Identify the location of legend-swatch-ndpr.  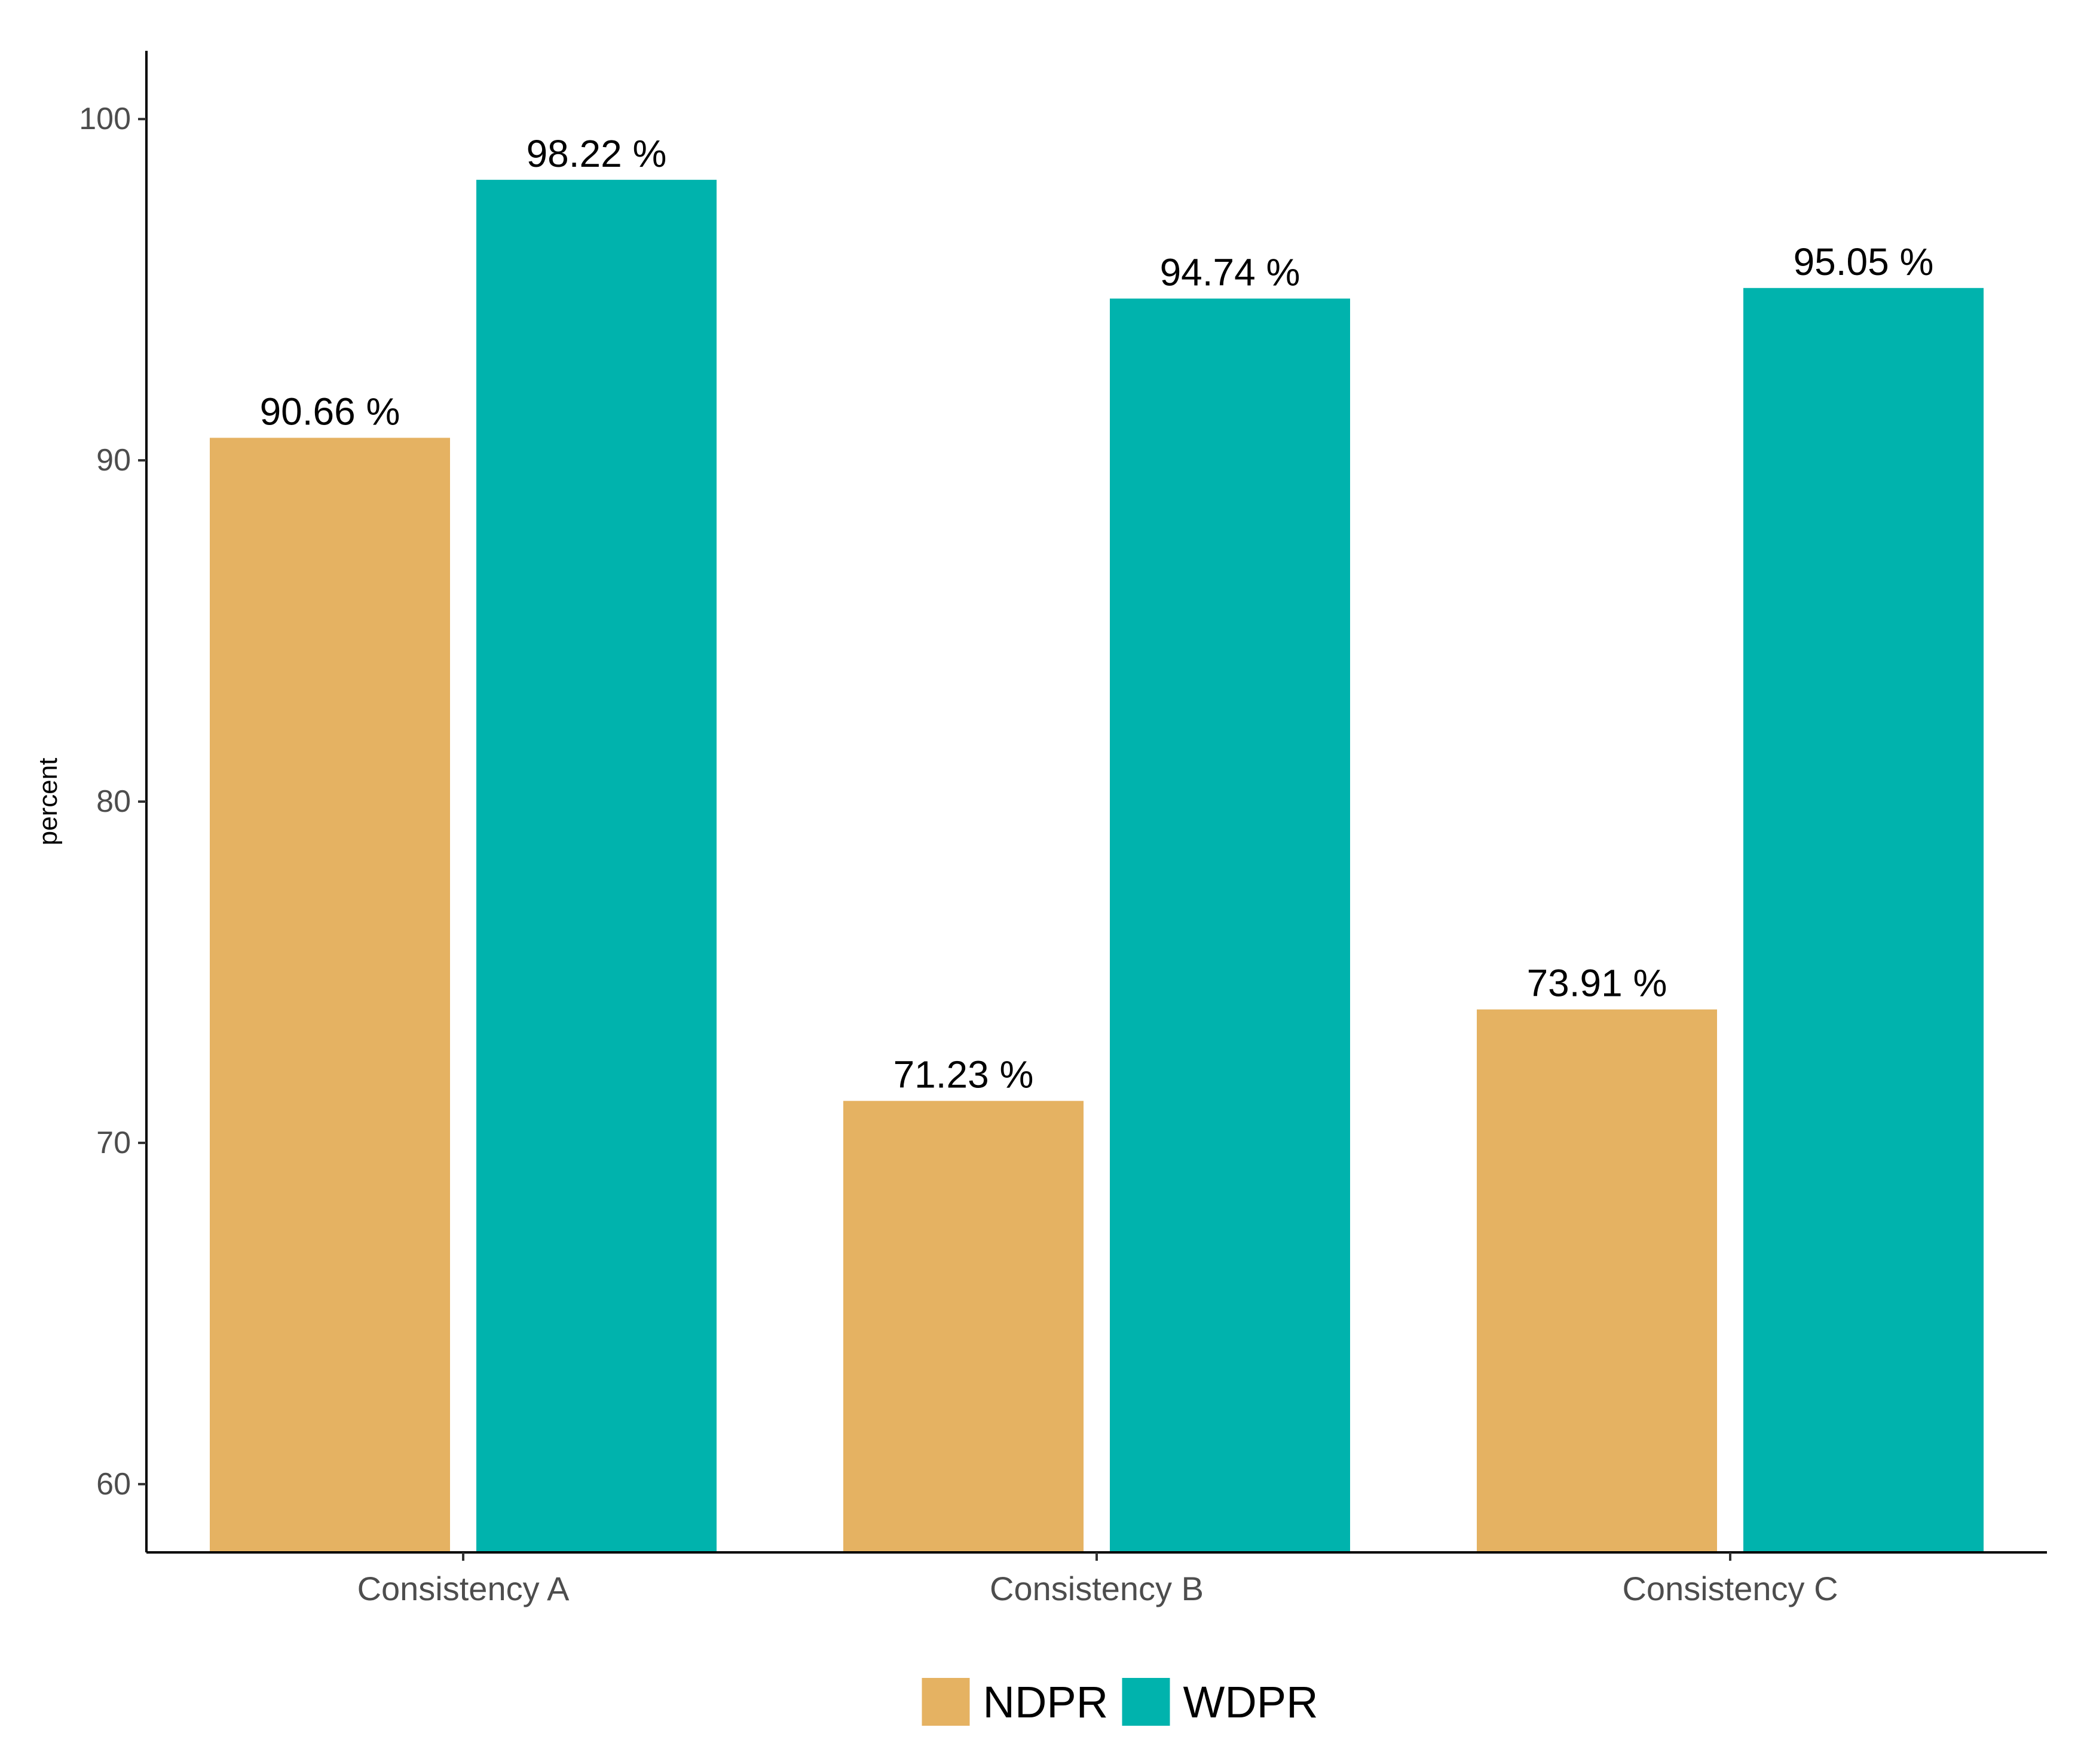
(946, 1702).